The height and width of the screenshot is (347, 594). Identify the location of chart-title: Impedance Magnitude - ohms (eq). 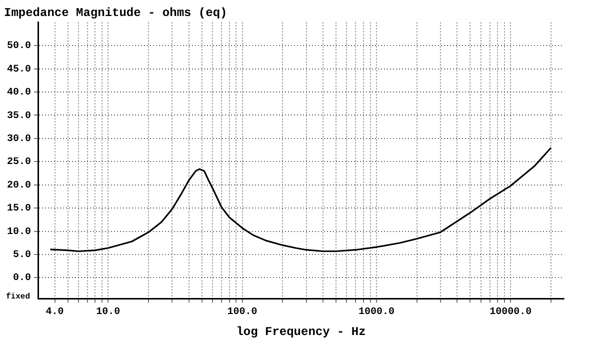
(116, 13).